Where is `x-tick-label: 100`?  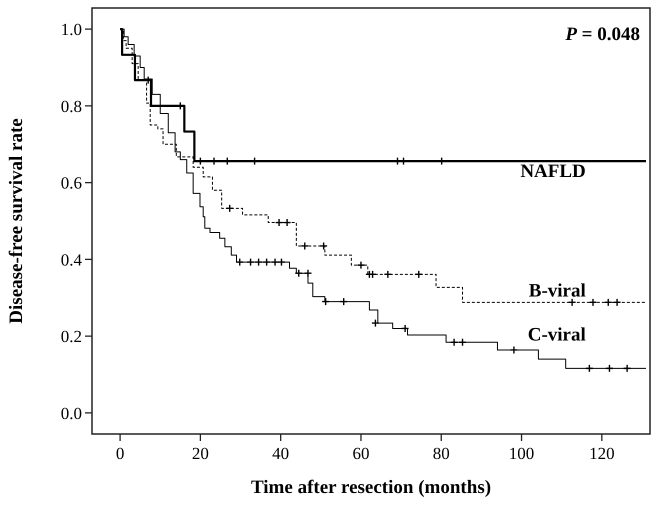
x-tick-label: 100 is located at coordinates (521, 453).